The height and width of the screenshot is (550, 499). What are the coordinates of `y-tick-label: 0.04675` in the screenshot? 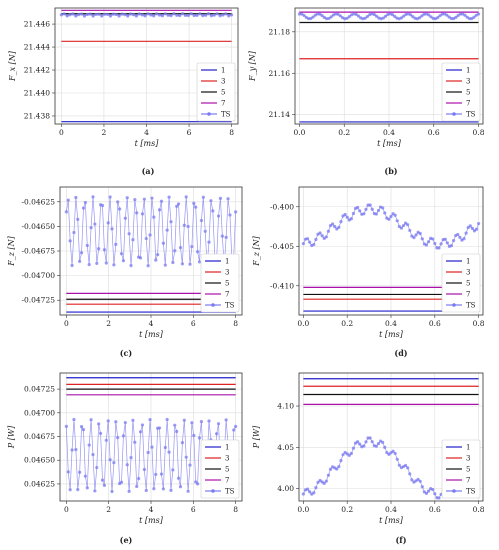 It's located at (39, 436).